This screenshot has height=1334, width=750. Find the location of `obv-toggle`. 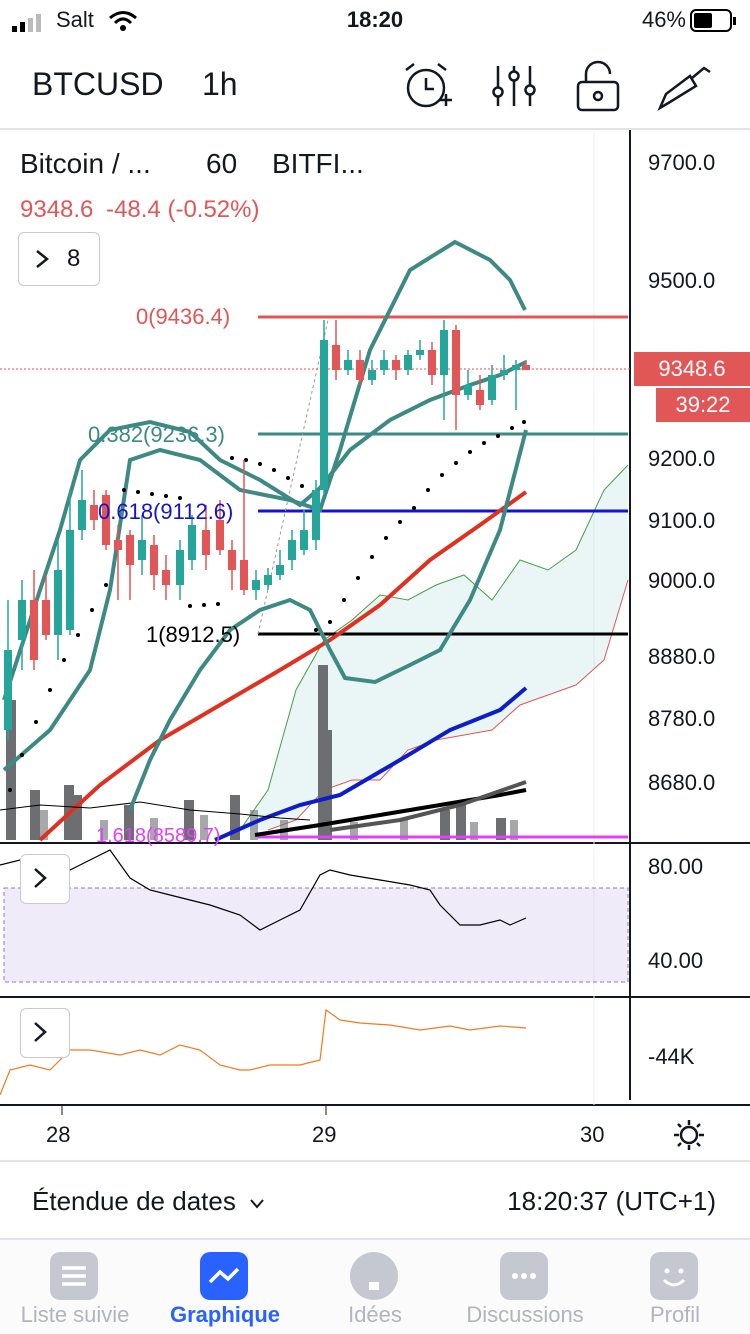

obv-toggle is located at coordinates (45, 1033).